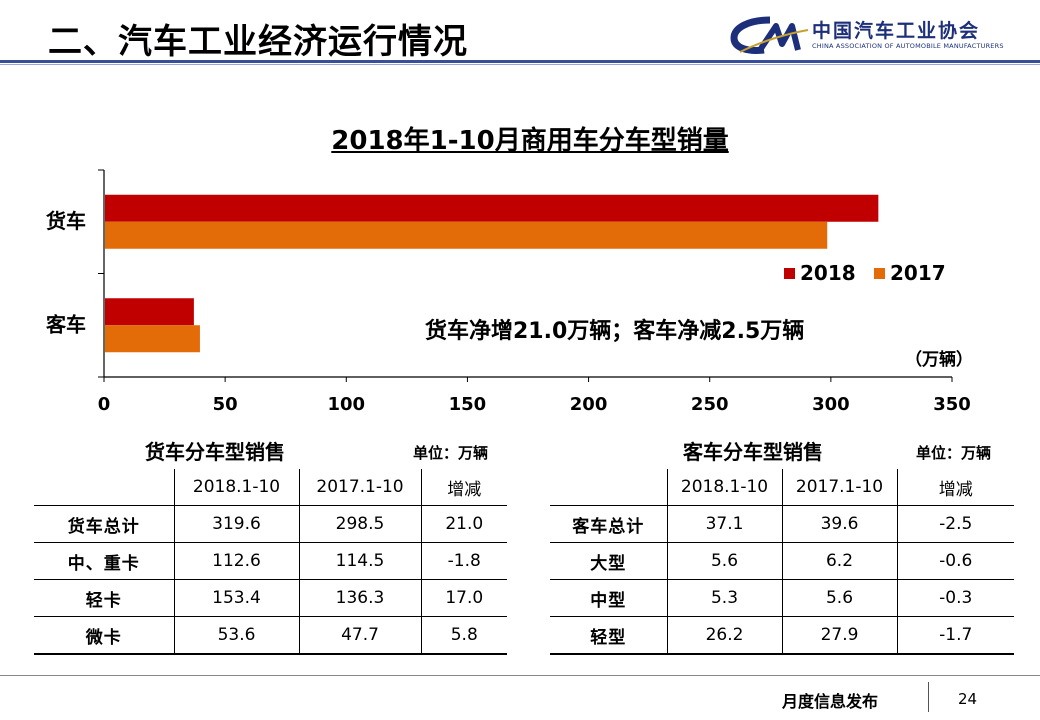  I want to click on table-cell: 114.5, so click(360, 561).